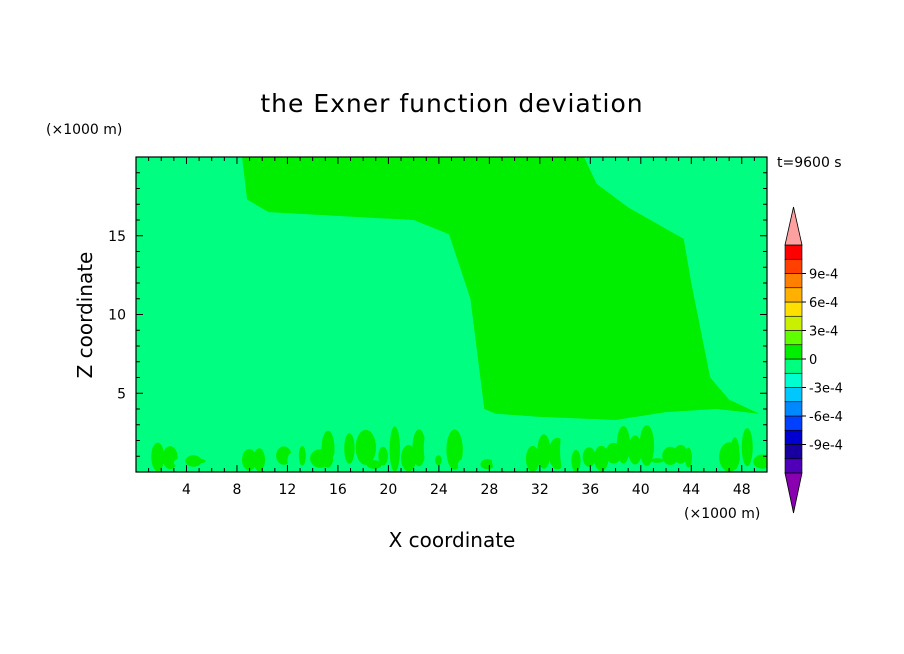 This screenshot has width=904, height=654. Describe the element at coordinates (117, 237) in the screenshot. I see `y-tick-label: 15` at that location.